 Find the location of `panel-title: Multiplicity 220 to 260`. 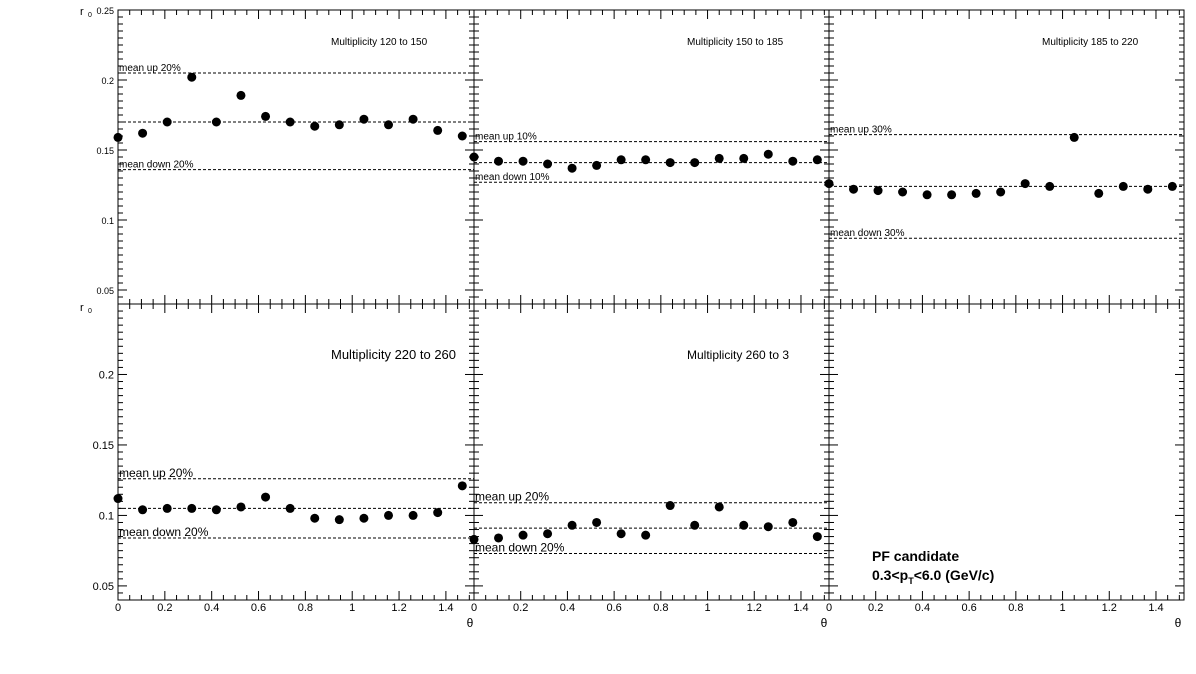

panel-title: Multiplicity 220 to 260 is located at coordinates (393, 354).